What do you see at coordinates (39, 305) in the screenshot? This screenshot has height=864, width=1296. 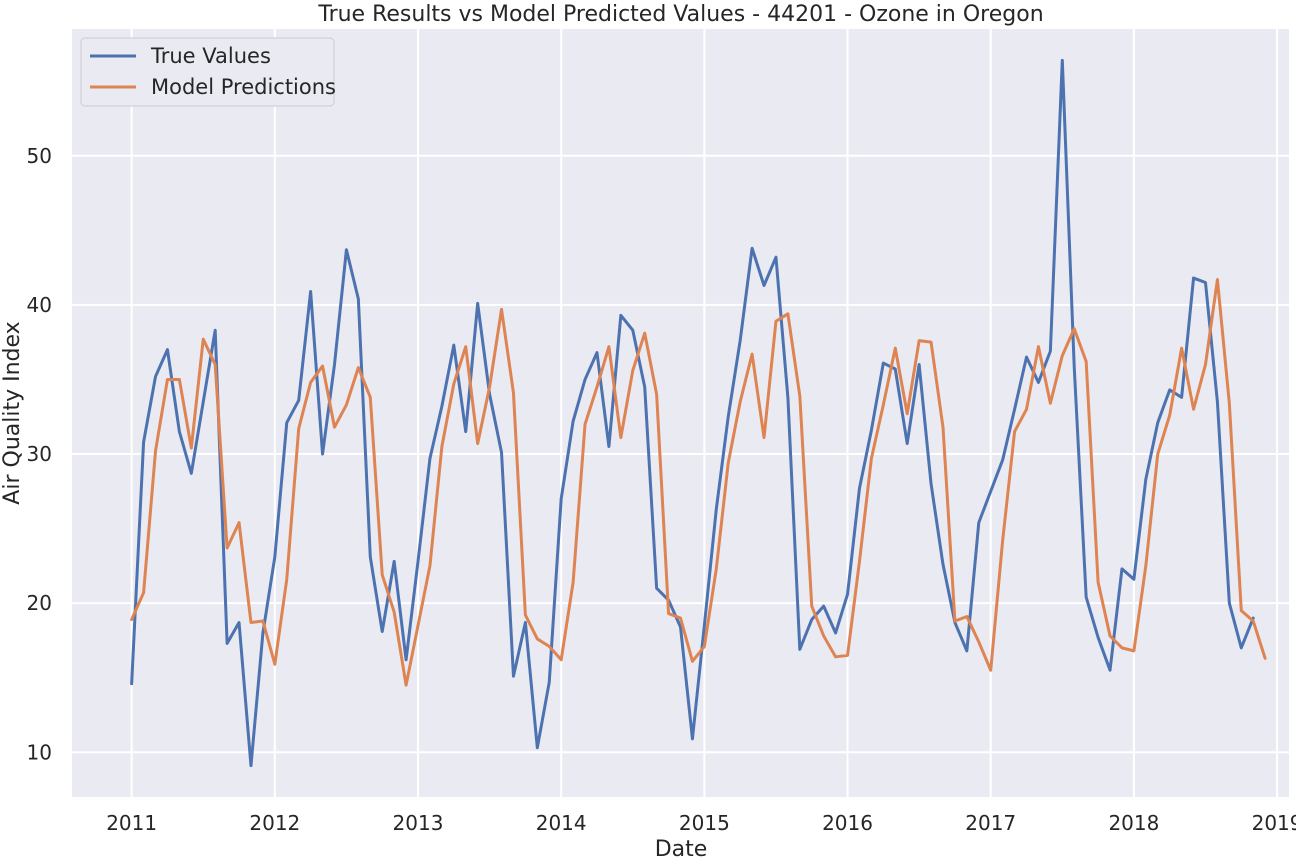 I see `y-tick-label: 40` at bounding box center [39, 305].